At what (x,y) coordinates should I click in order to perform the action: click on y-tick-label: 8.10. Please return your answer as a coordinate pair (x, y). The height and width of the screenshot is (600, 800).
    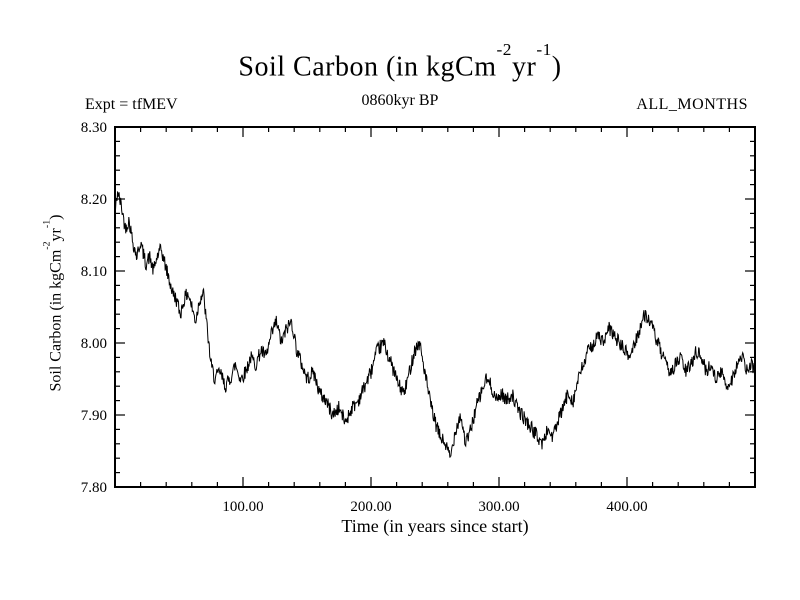
    Looking at the image, I should click on (94, 272).